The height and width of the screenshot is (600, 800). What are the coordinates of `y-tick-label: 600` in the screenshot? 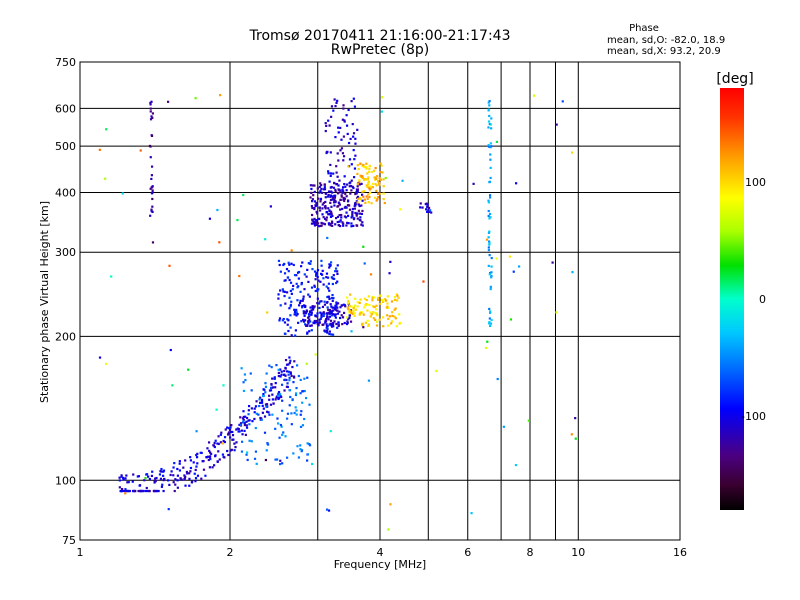 It's located at (65, 108).